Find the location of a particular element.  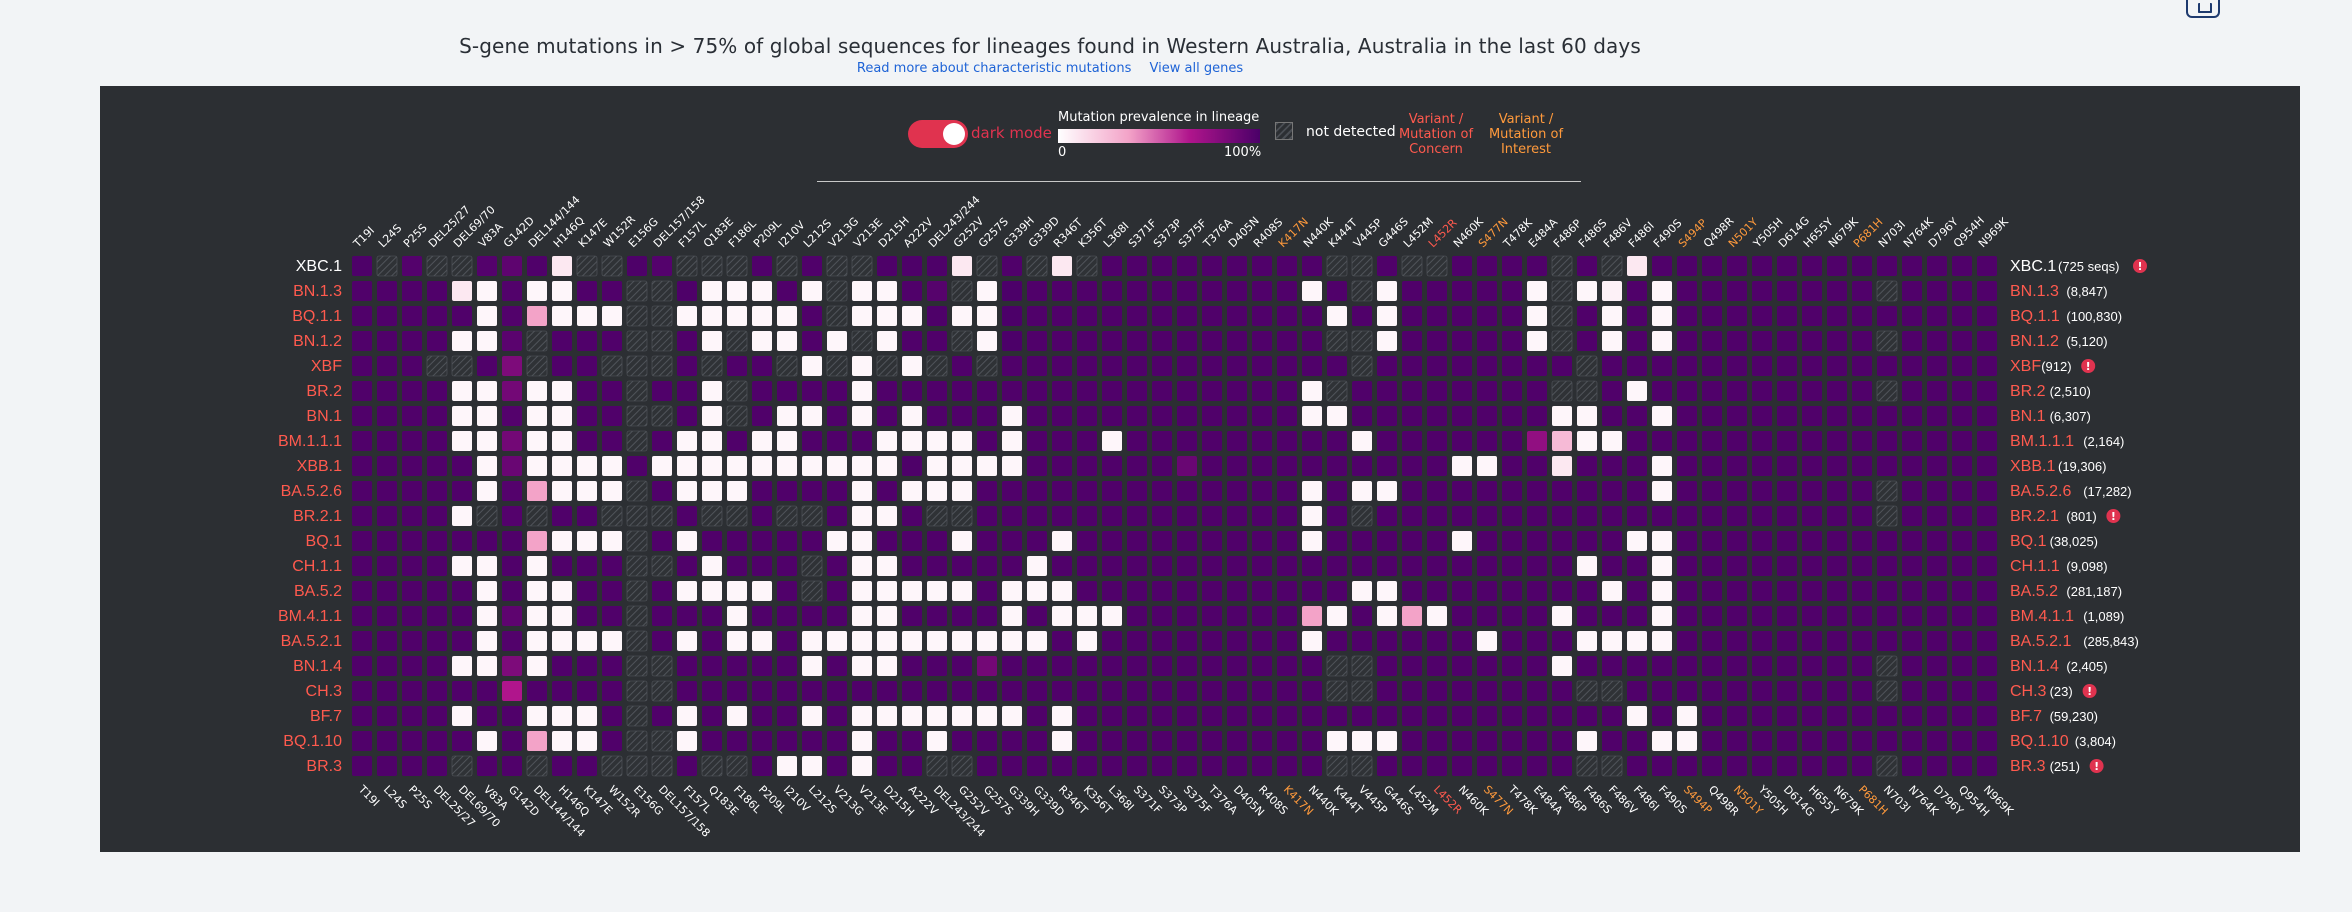

row-label-left: BA.5.2 is located at coordinates (318, 591).